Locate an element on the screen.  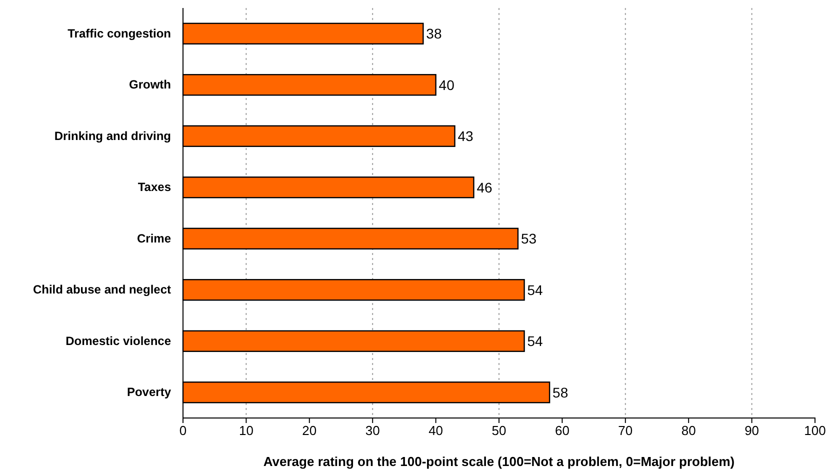
y-tick-label: Drinking and driving is located at coordinates (112, 135).